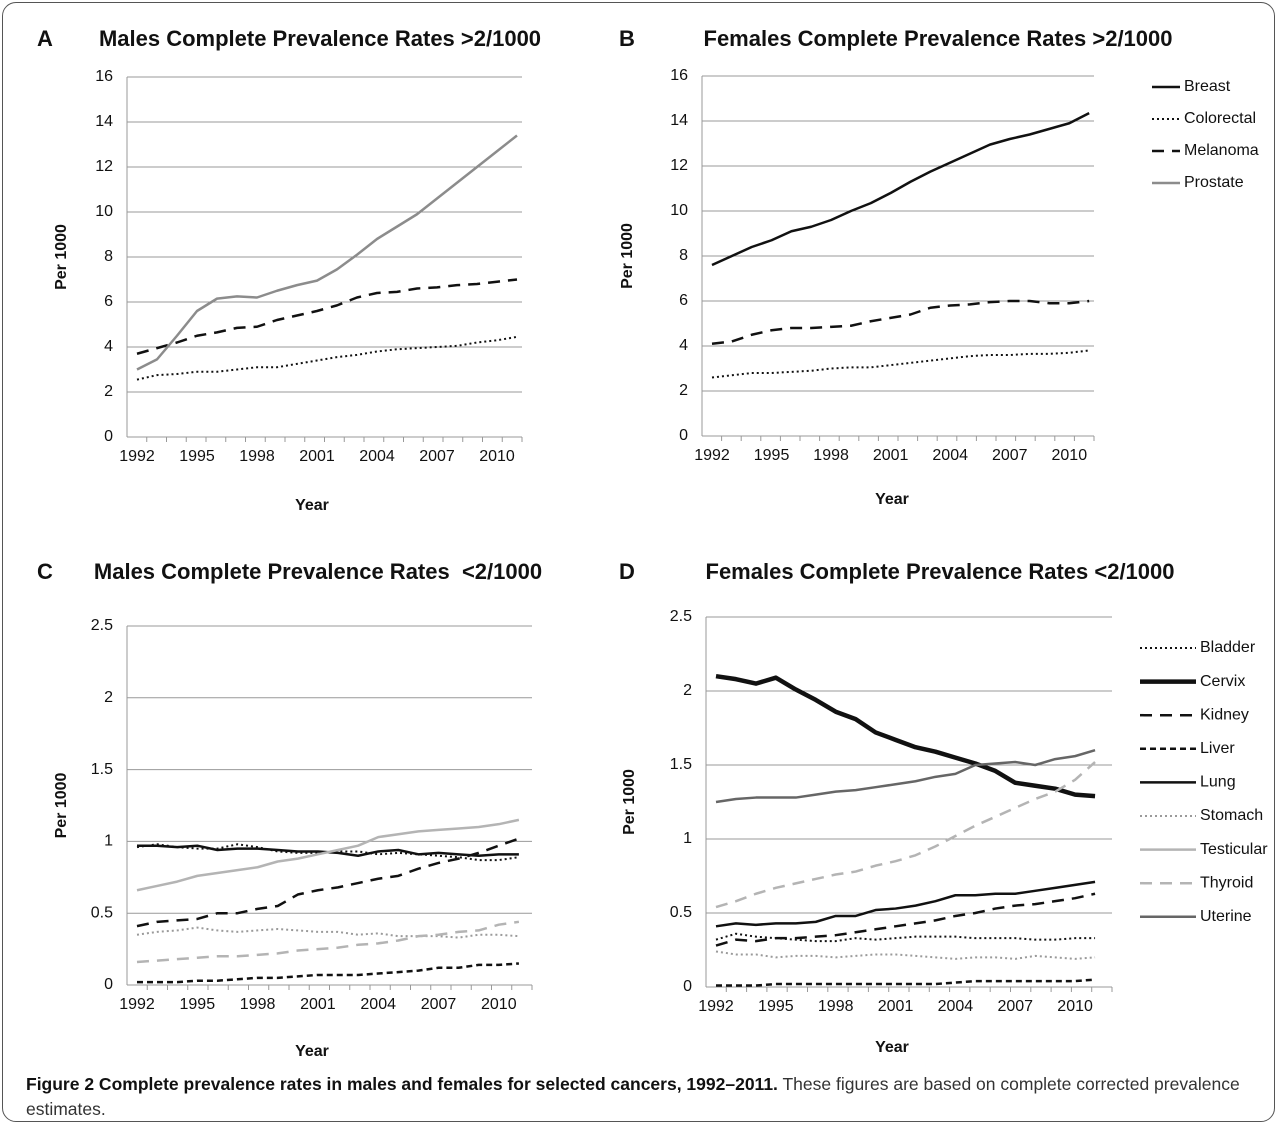 This screenshot has width=1281, height=1128. What do you see at coordinates (1217, 748) in the screenshot?
I see `legend-label: Liver` at bounding box center [1217, 748].